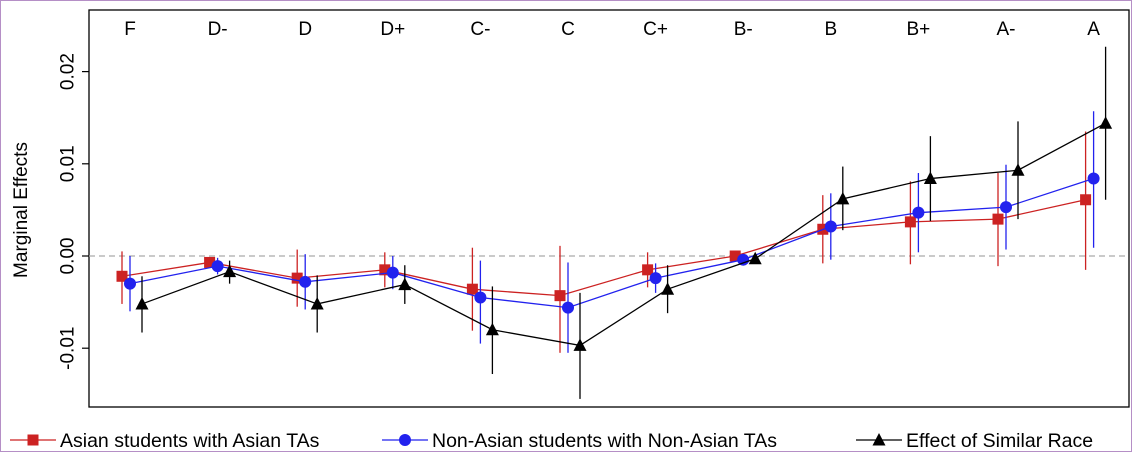 This screenshot has height=454, width=1134. What do you see at coordinates (305, 29) in the screenshot?
I see `x-category-label: D` at bounding box center [305, 29].